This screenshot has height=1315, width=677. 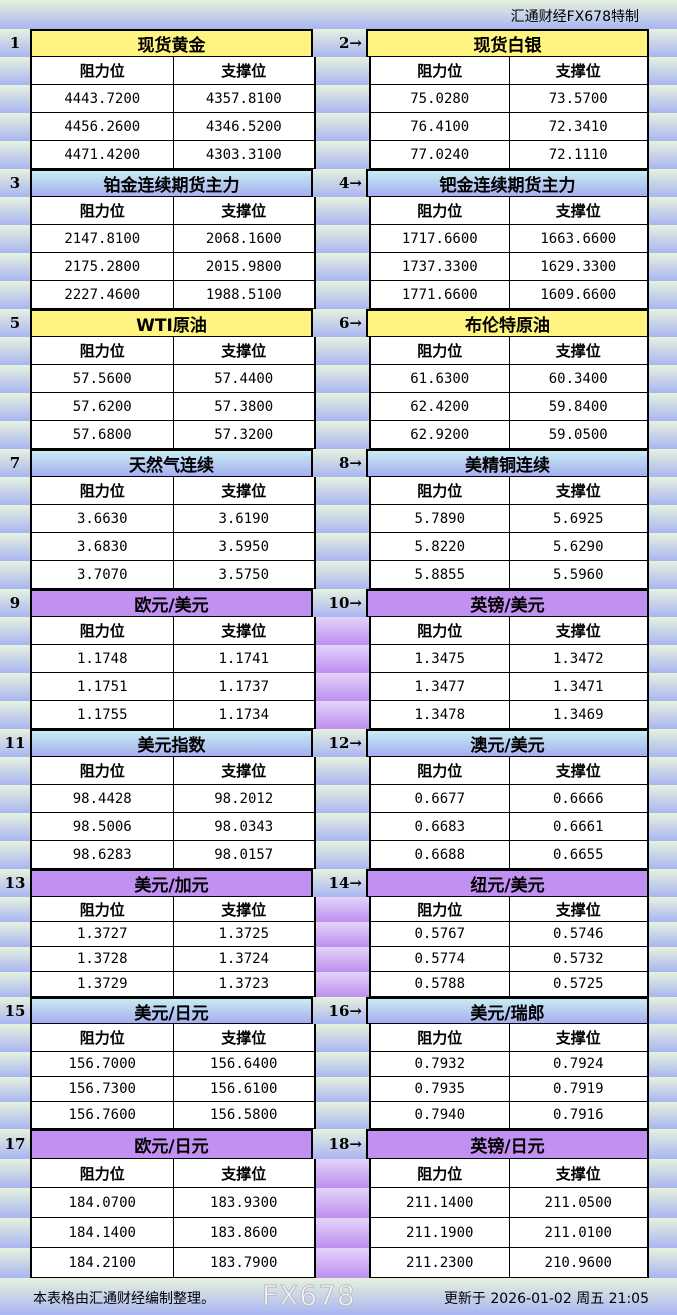 What do you see at coordinates (173, 99) in the screenshot?
I see `level-values: 4443.7200 4357.8100` at bounding box center [173, 99].